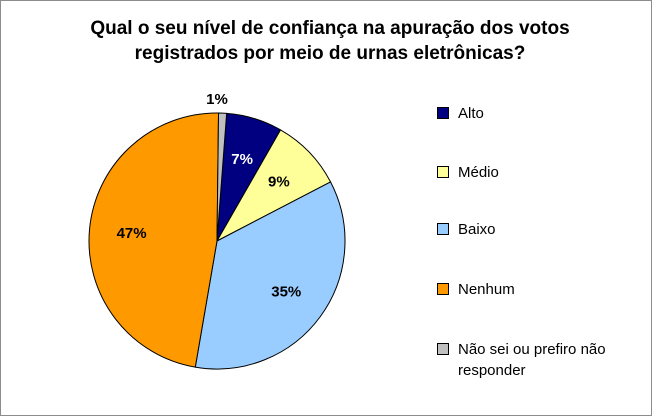 The image size is (652, 416). Describe the element at coordinates (279, 182) in the screenshot. I see `data-label: 9%` at that location.